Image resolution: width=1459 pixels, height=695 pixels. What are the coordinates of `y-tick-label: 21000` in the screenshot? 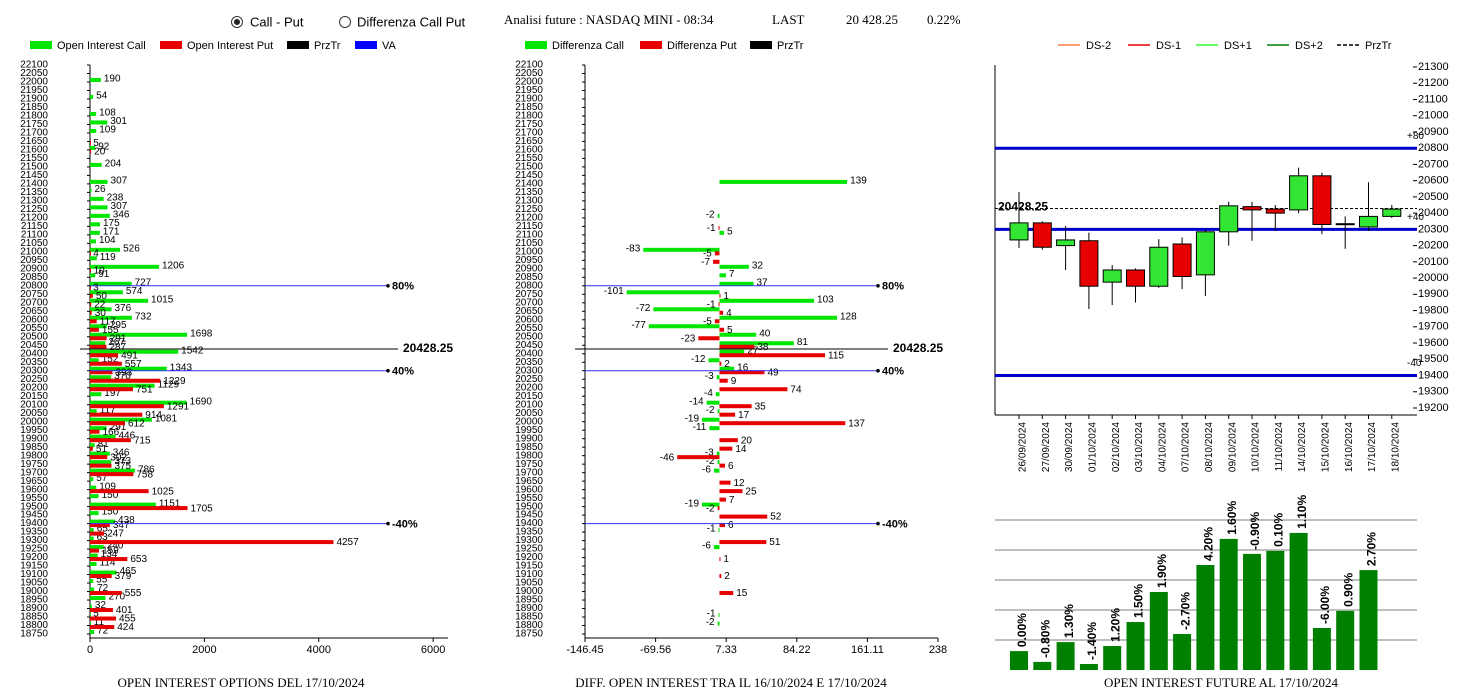 It's located at (34, 251).